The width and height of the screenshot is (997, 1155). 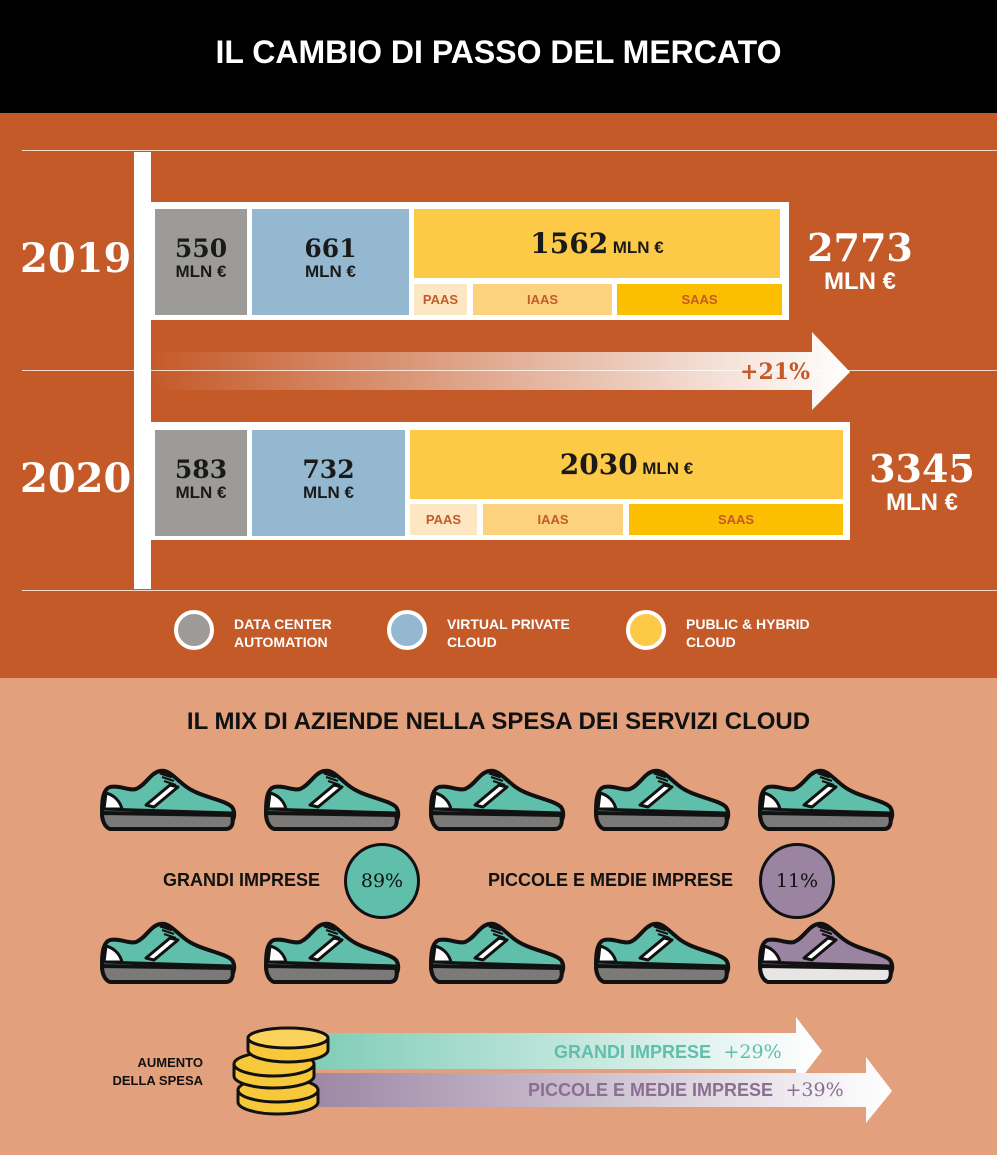 I want to click on year-2019-label: 2019, so click(x=76, y=258).